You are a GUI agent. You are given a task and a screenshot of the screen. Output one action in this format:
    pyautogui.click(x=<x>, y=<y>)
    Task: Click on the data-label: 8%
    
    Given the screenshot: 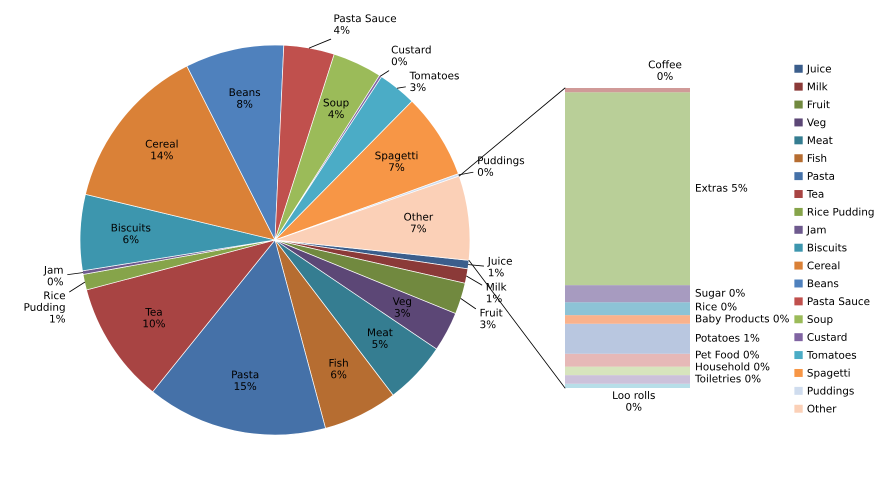 What is the action you would take?
    pyautogui.click(x=244, y=104)
    